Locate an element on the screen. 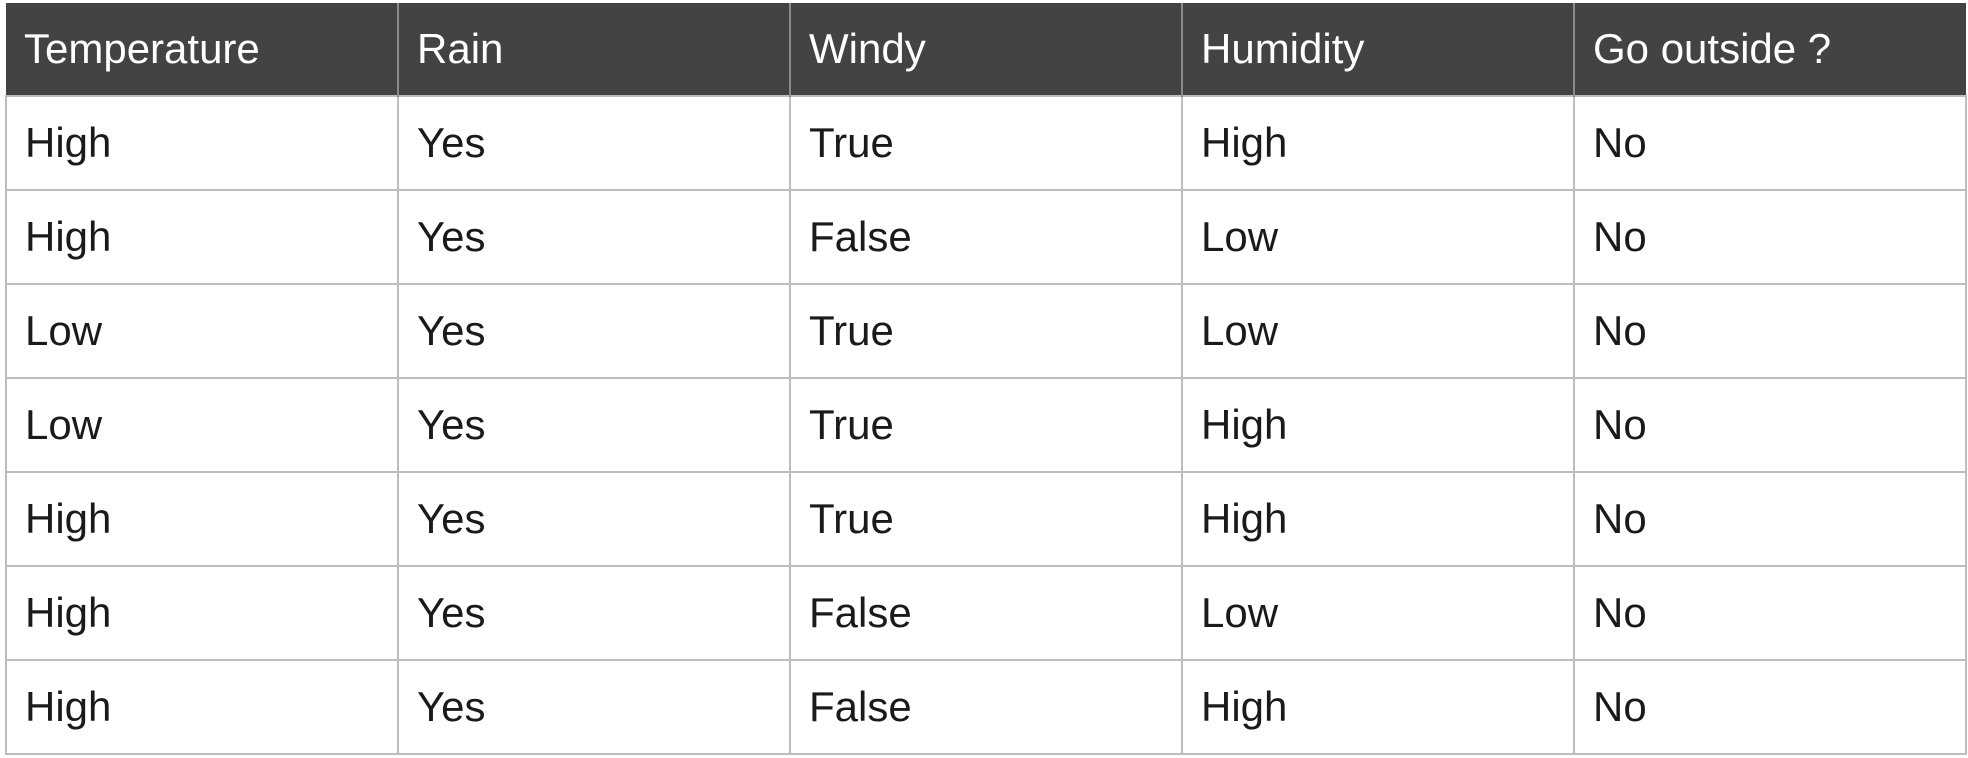 The image size is (1968, 758). header-rain: Rain is located at coordinates (594, 49).